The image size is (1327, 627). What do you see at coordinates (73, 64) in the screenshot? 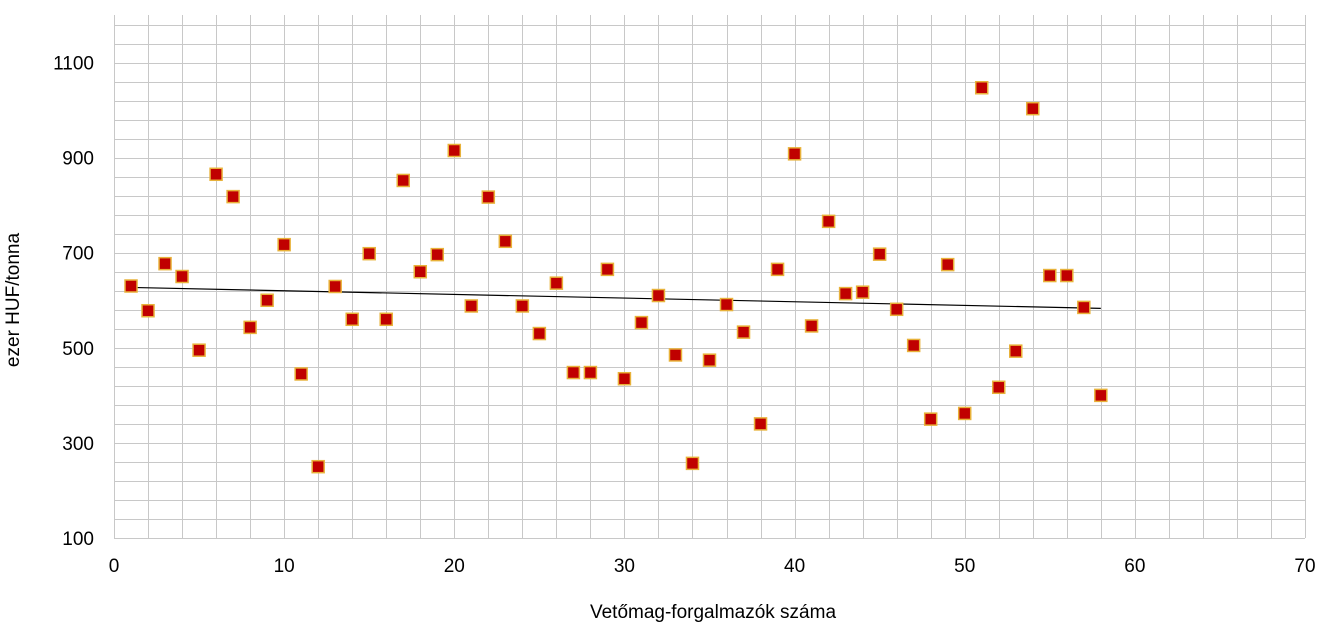
I see `y-tick-label: 1100` at bounding box center [73, 64].